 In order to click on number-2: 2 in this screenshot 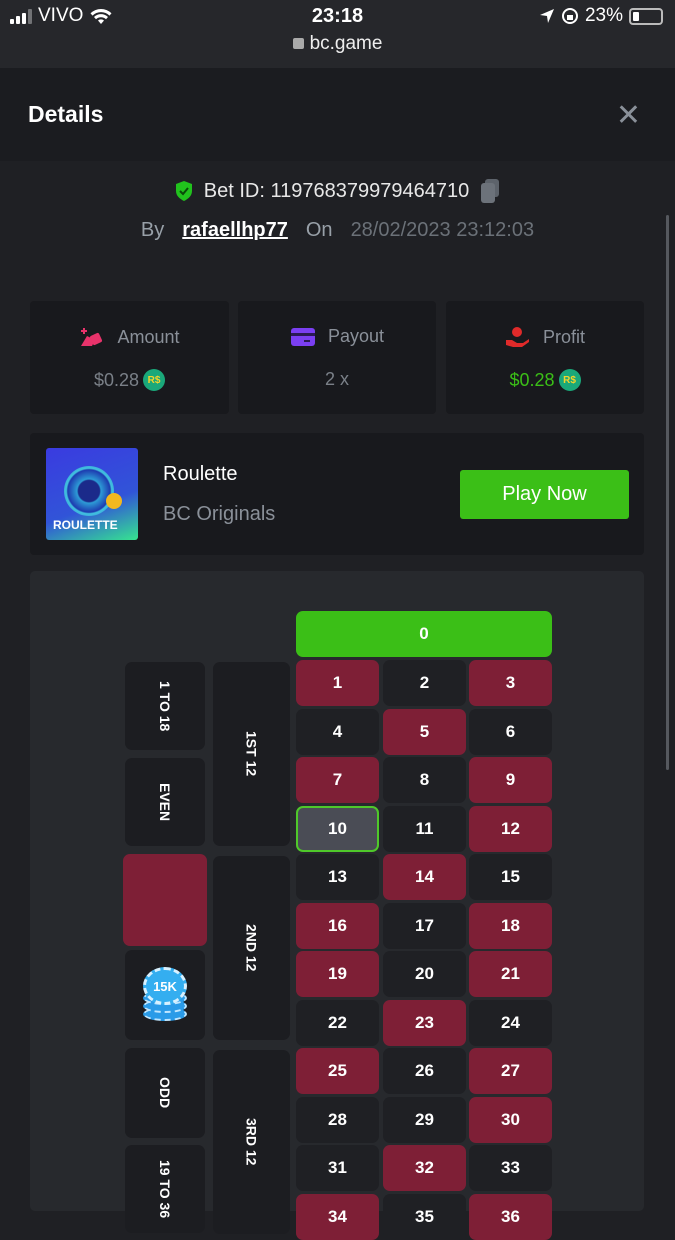, I will do `click(424, 683)`.